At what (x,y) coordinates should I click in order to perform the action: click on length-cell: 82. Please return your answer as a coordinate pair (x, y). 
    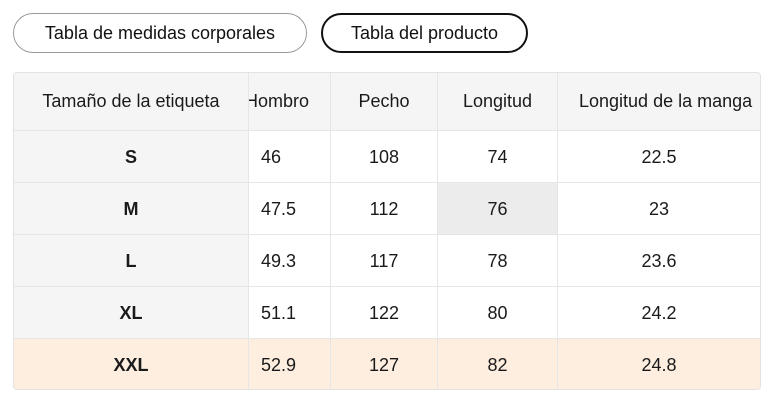
    Looking at the image, I should click on (497, 364).